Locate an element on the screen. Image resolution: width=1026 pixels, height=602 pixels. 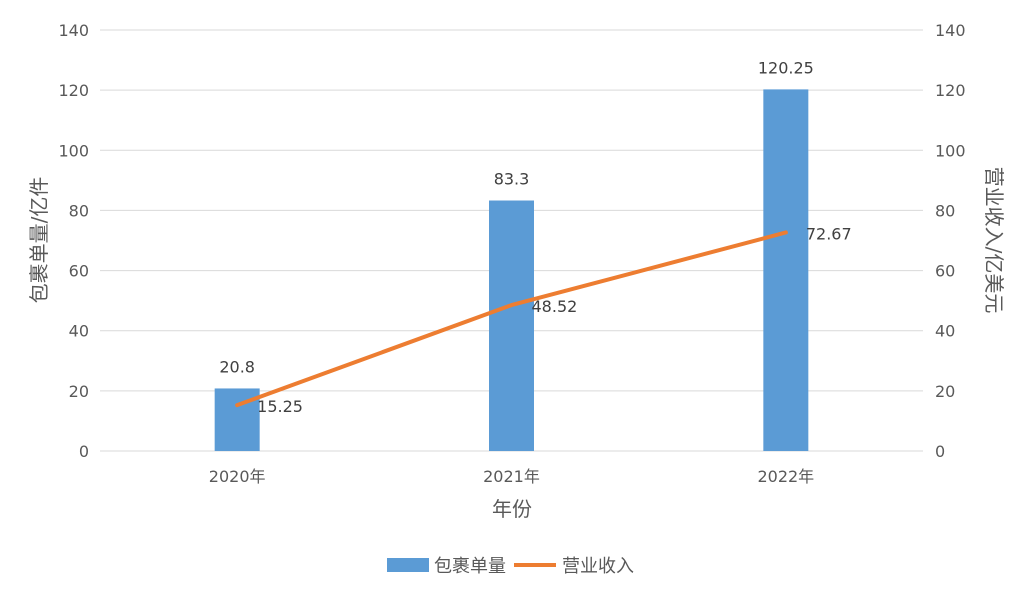
x-axis-categories: 2020年 2021年 2022年 is located at coordinates (511, 476).